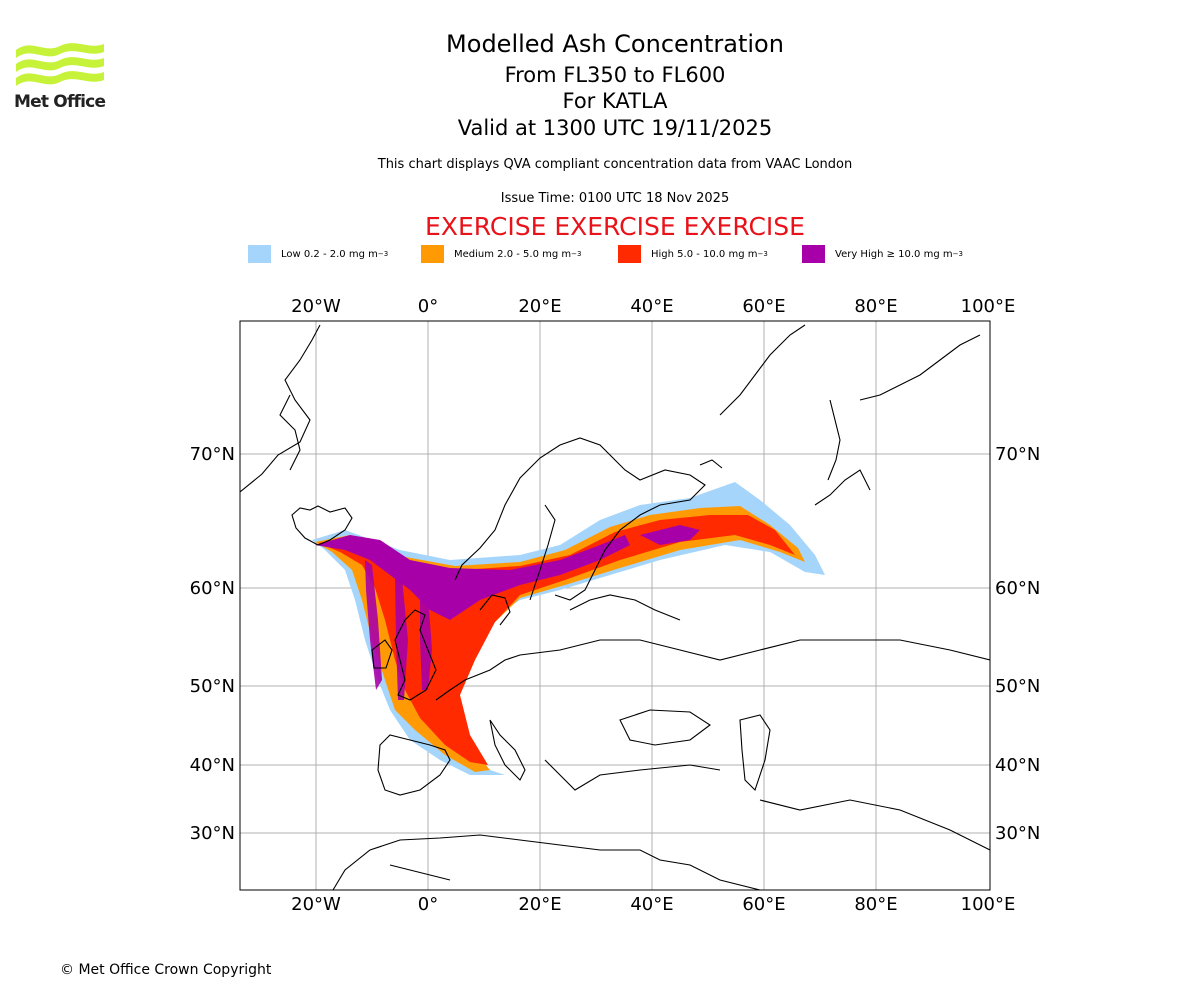 The width and height of the screenshot is (1200, 1000). Describe the element at coordinates (60, 102) in the screenshot. I see `logo-text: Met Office` at that location.